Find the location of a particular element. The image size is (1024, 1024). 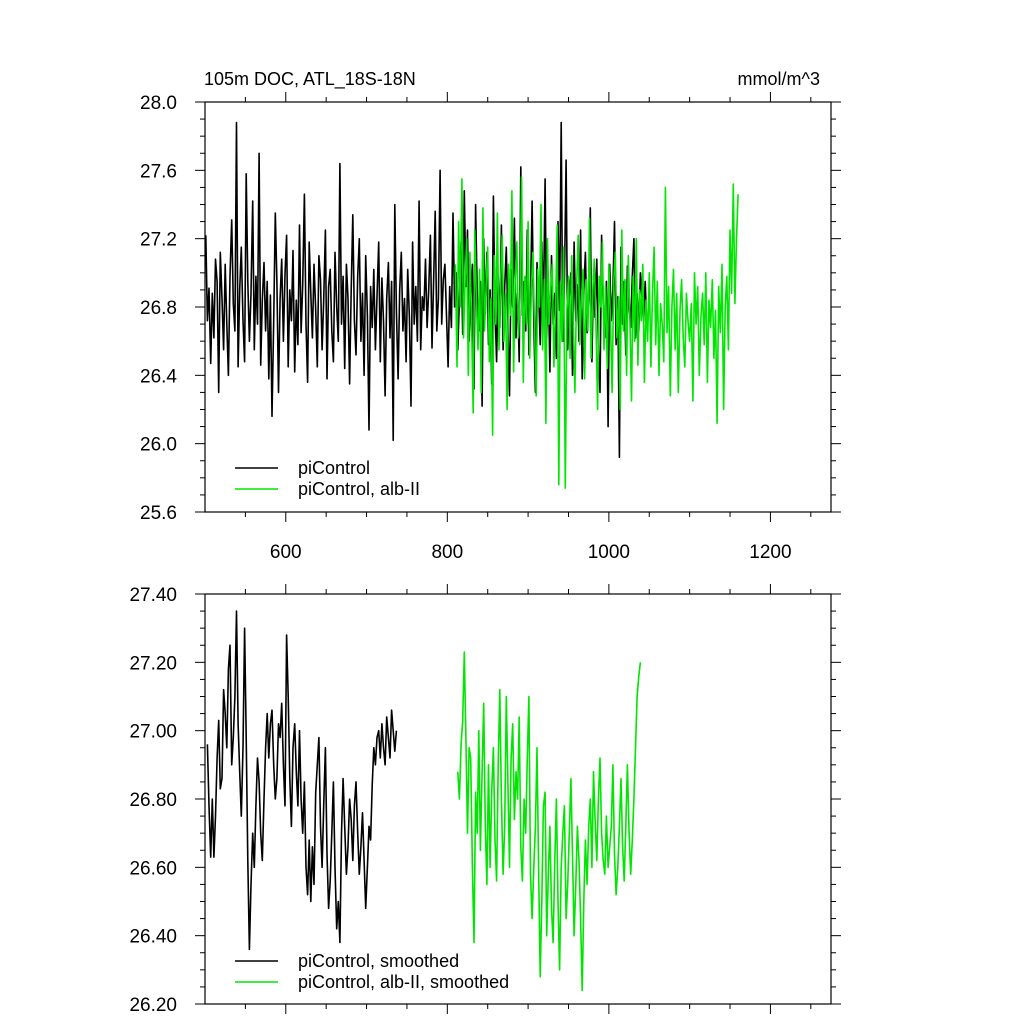

top-y-tick-label: 27.2 is located at coordinates (158, 240).